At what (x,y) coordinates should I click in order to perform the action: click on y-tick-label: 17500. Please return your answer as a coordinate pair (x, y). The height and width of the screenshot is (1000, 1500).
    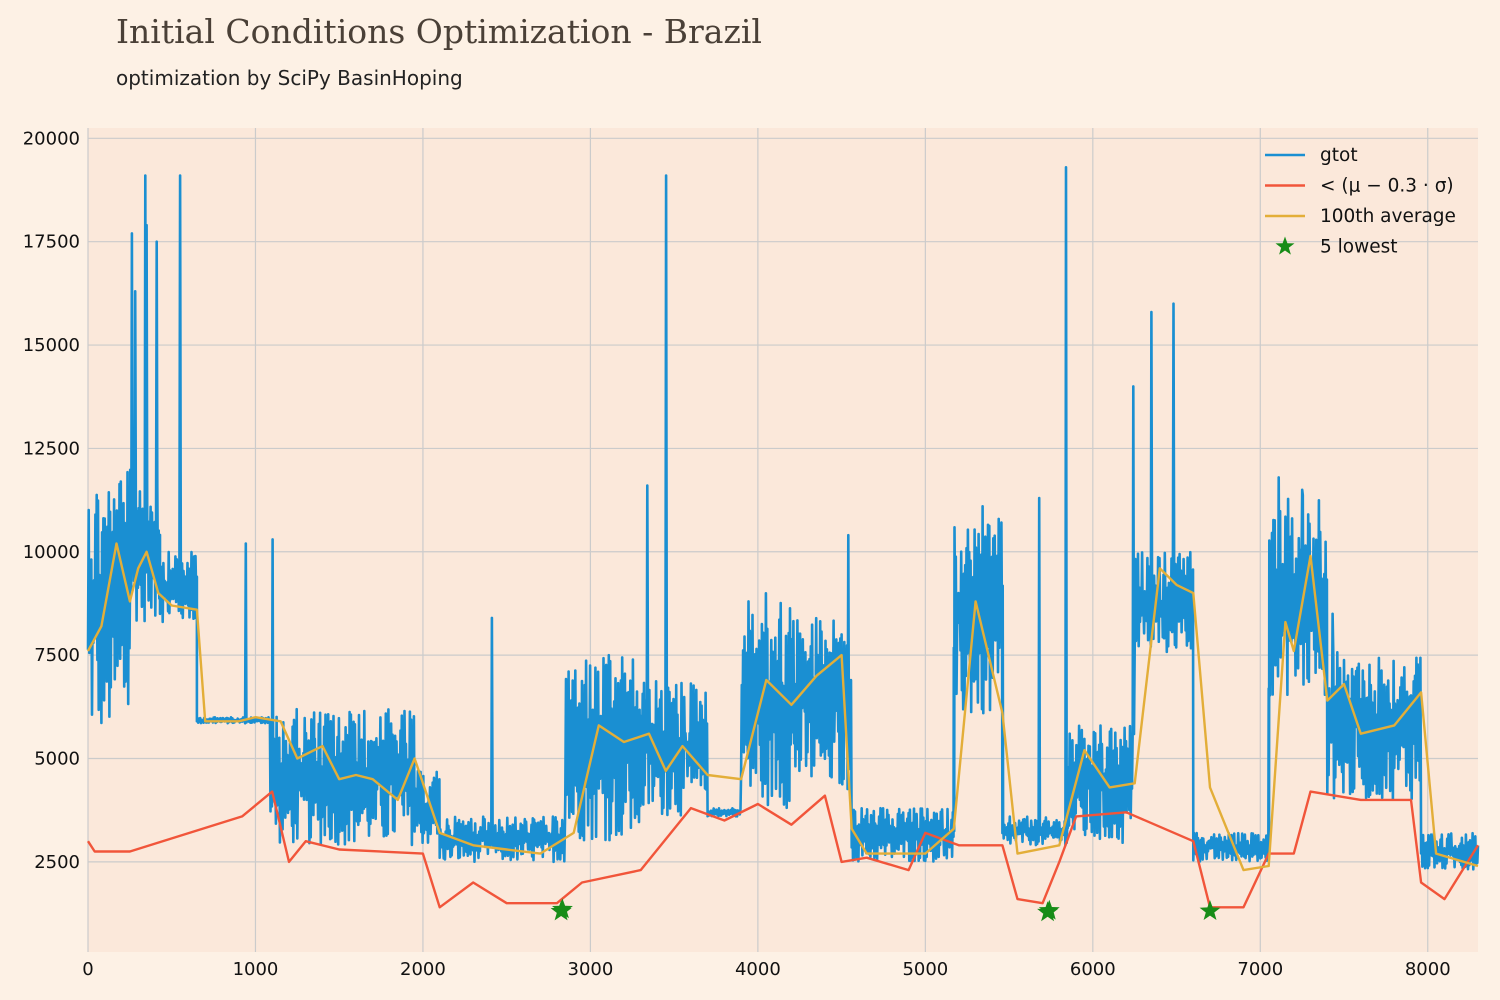
    Looking at the image, I should click on (51, 242).